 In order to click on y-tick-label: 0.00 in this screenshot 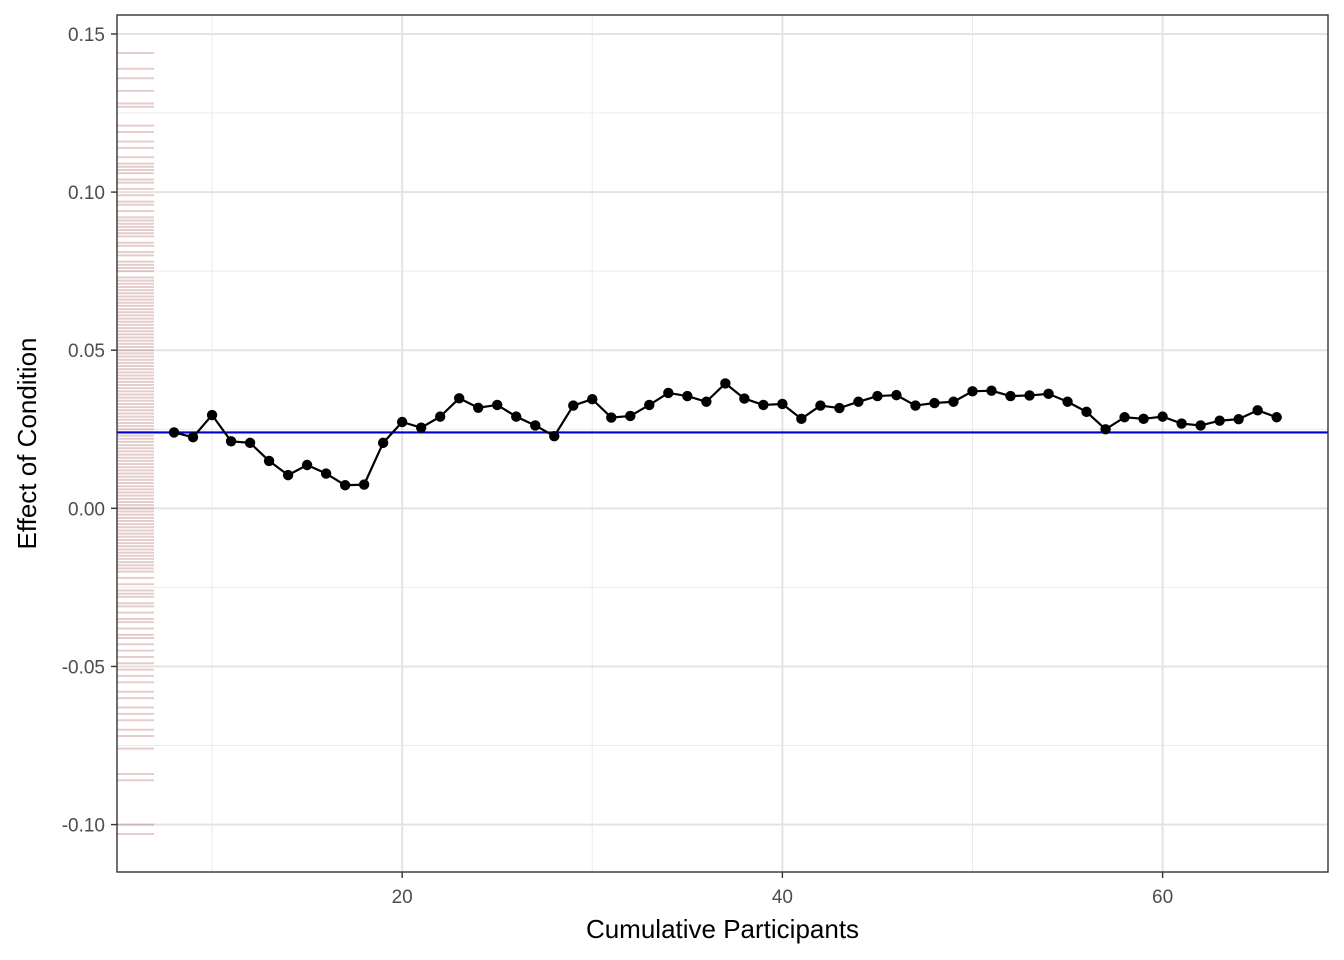, I will do `click(86, 509)`.